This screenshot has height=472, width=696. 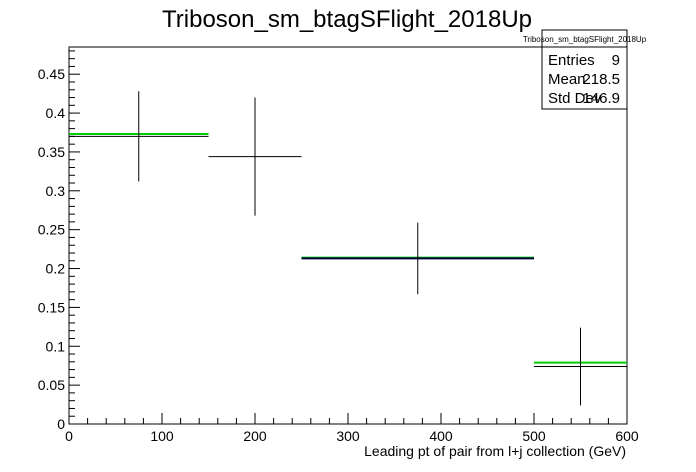 I want to click on stats-box-frame, so click(x=584, y=69).